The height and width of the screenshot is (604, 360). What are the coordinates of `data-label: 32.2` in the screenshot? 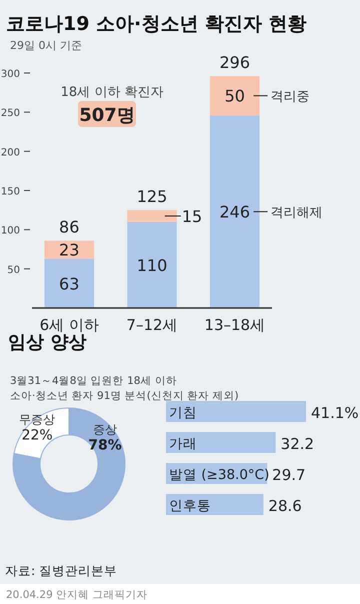 It's located at (297, 444).